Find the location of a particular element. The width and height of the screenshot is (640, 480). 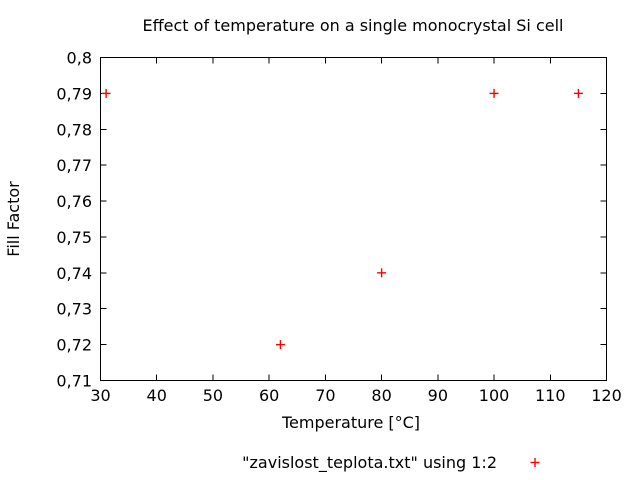

y-tick-label: 0,76 is located at coordinates (74, 201).